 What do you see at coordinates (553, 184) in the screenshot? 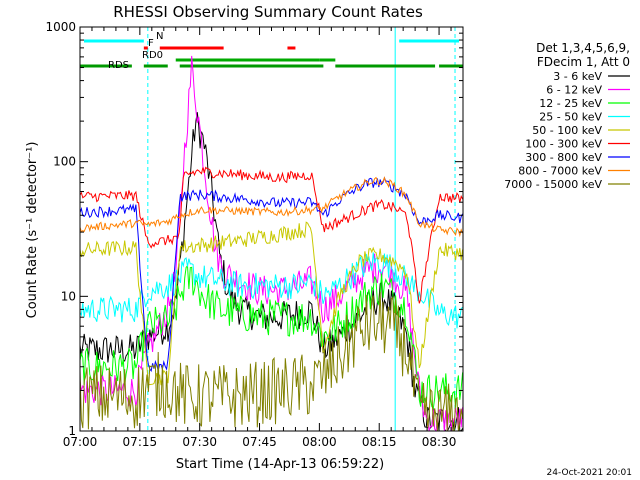
I see `legend-label-7000-15000-kev: 7000 - 15000 keV` at bounding box center [553, 184].